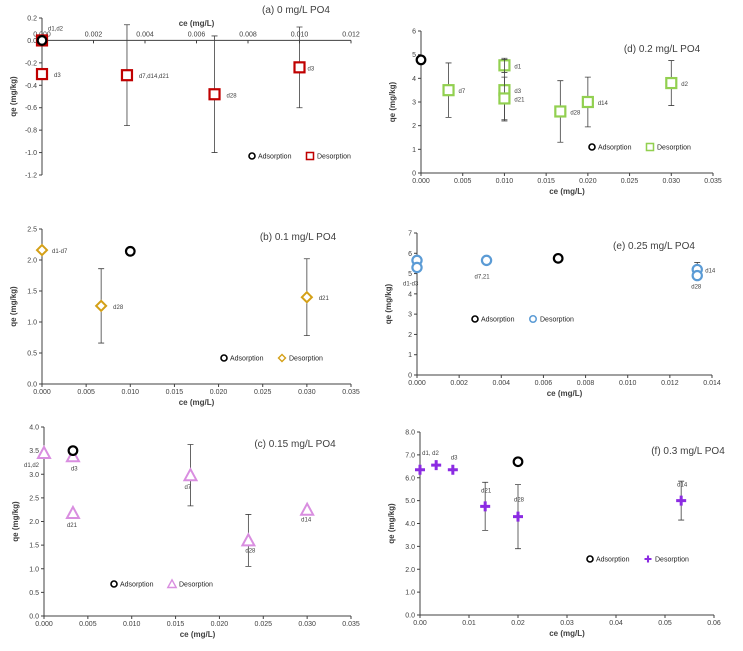 The image size is (743, 651). I want to click on y-tick-label: 5.0, so click(410, 501).